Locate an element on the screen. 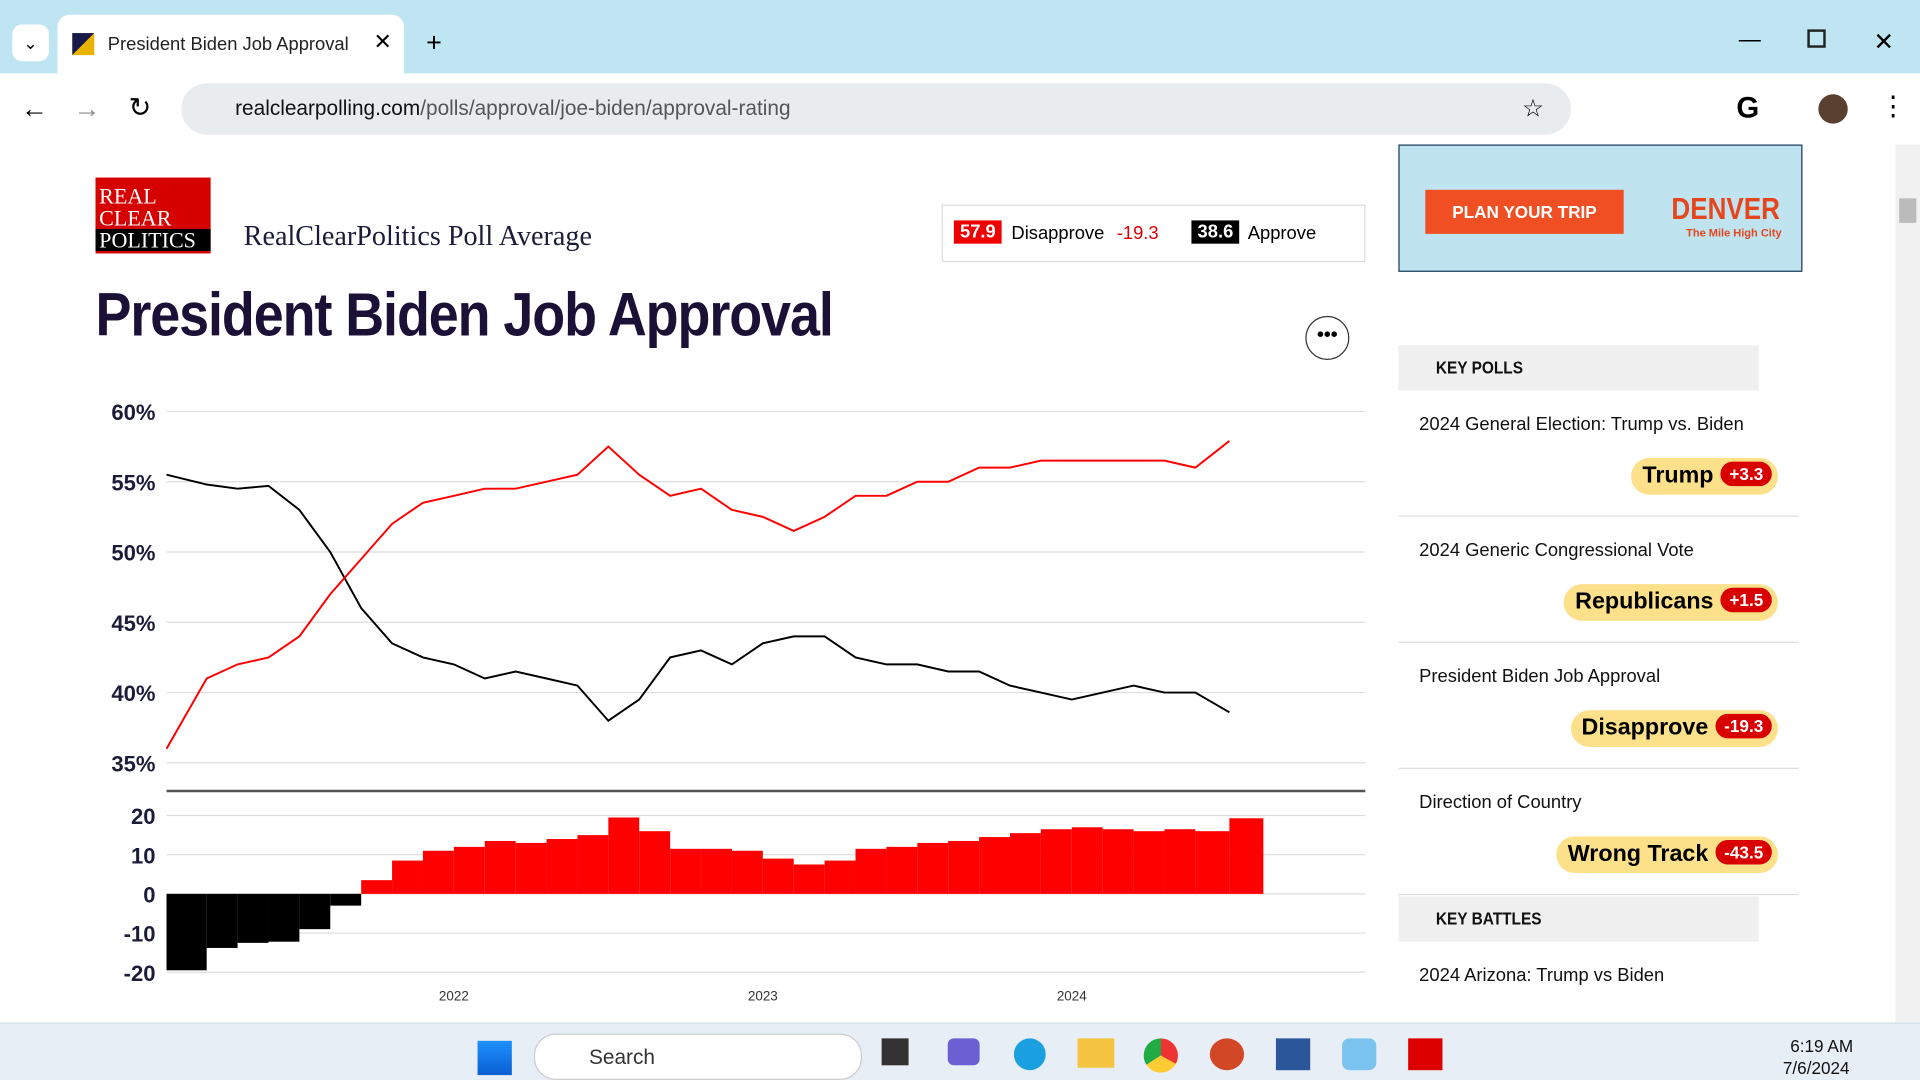 Image resolution: width=1920 pixels, height=1080 pixels. approve-label: Approve is located at coordinates (1282, 233).